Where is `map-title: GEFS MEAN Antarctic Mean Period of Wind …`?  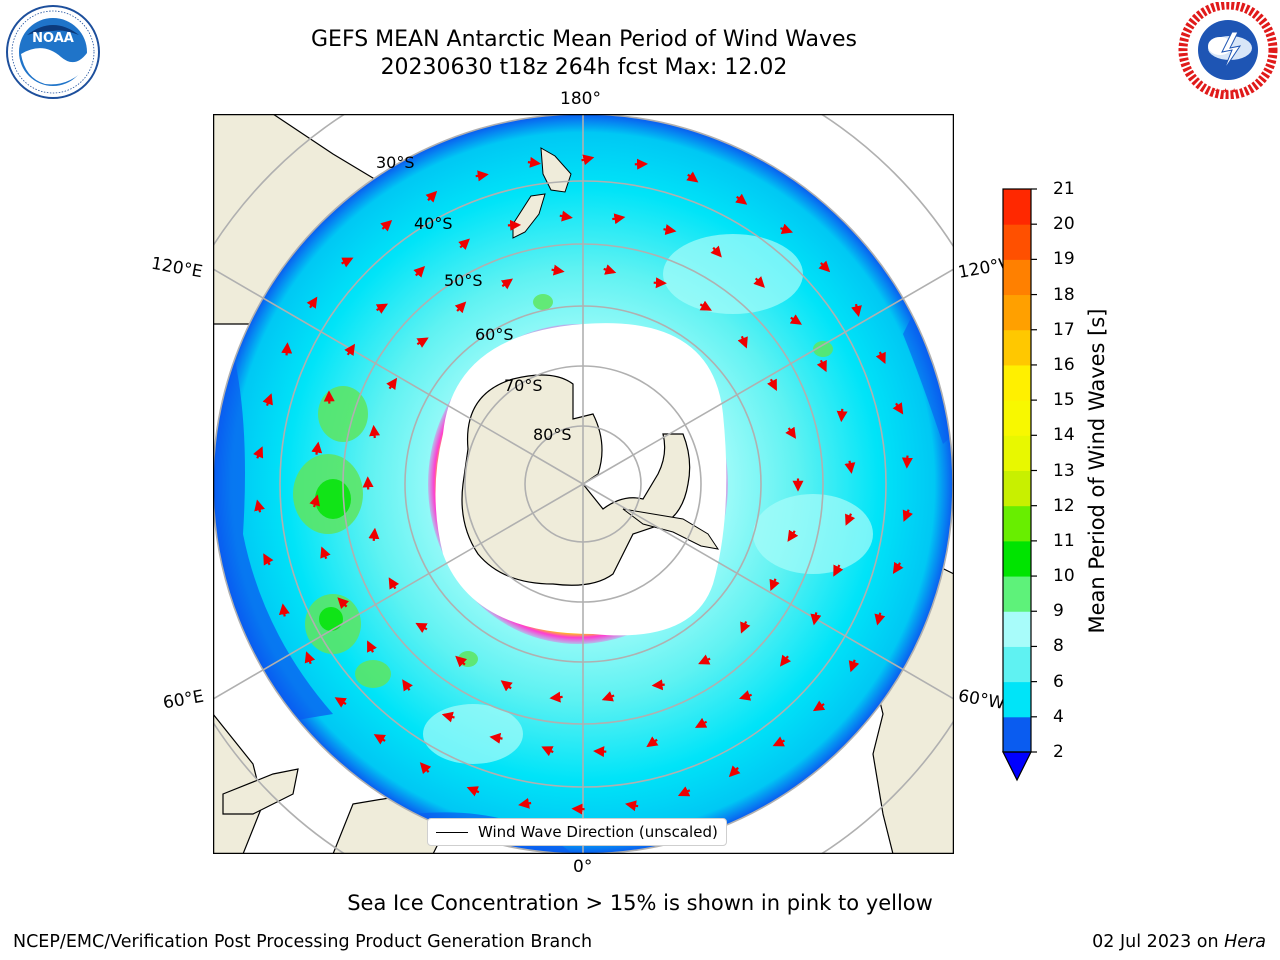 map-title: GEFS MEAN Antarctic Mean Period of Wind … is located at coordinates (584, 39).